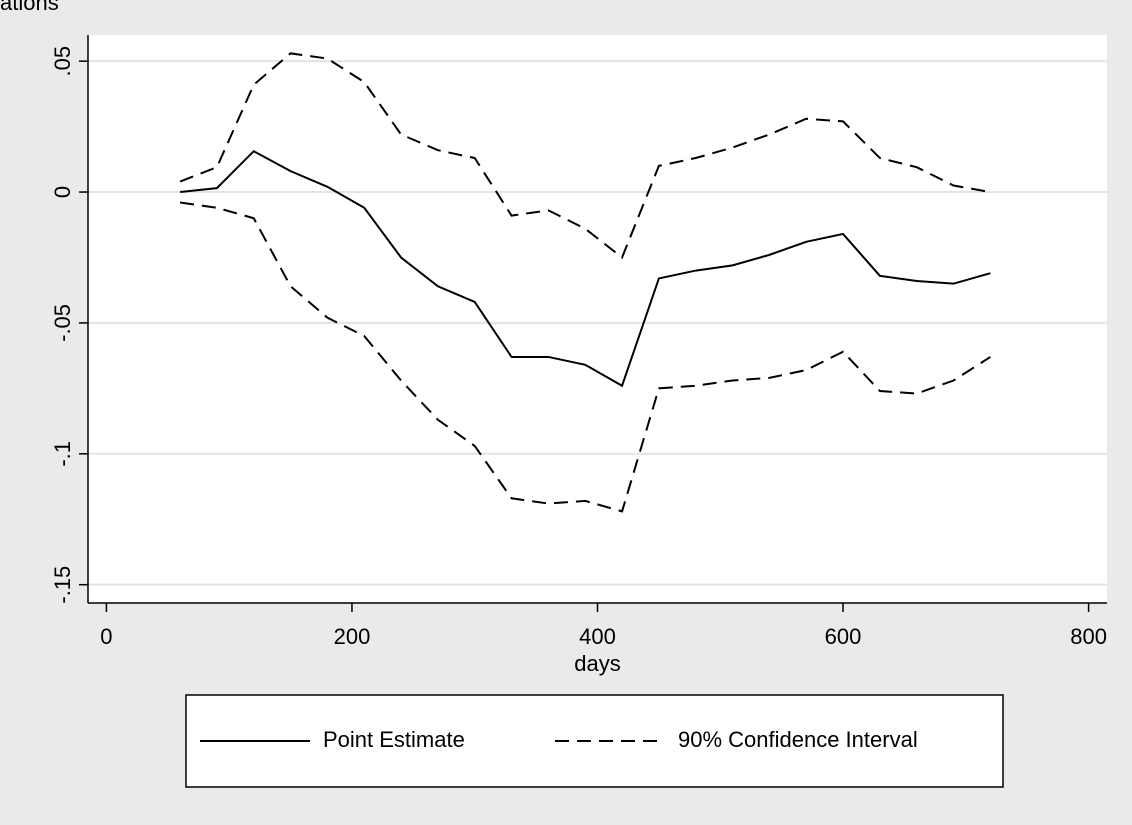  I want to click on x-axis-label: days, so click(597, 663).